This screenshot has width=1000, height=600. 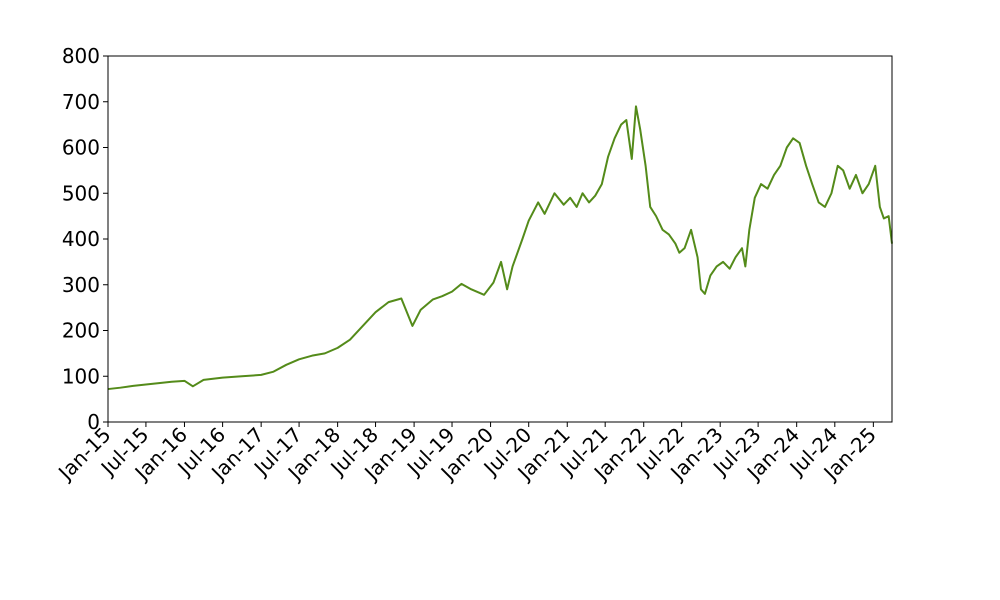 I want to click on y-tick-label: 100, so click(x=81, y=376).